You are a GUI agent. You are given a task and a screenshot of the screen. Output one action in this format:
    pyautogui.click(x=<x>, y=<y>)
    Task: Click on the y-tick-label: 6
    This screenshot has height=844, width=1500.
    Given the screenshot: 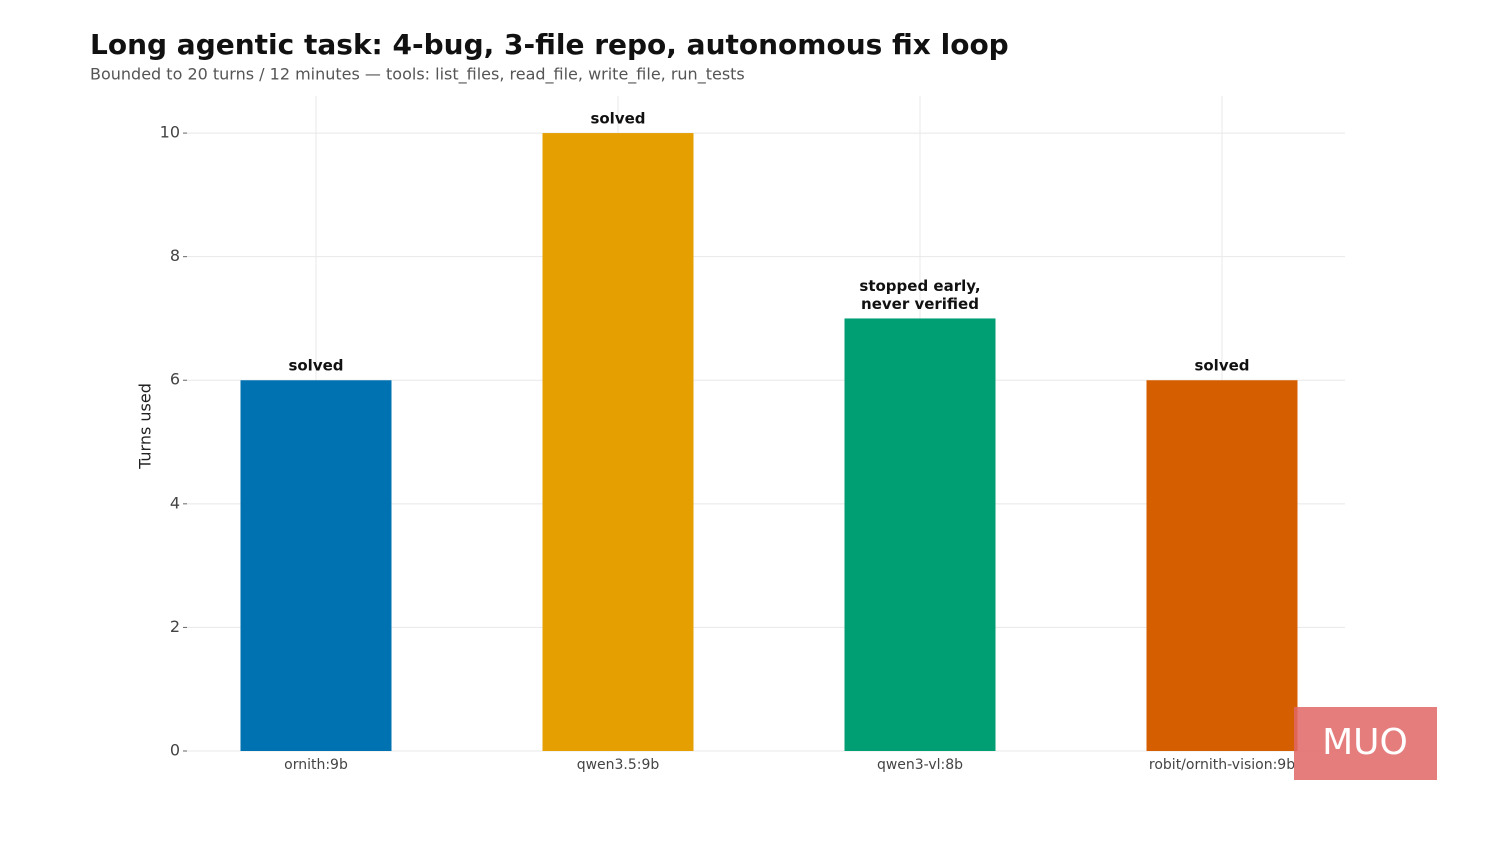 What is the action you would take?
    pyautogui.click(x=175, y=379)
    